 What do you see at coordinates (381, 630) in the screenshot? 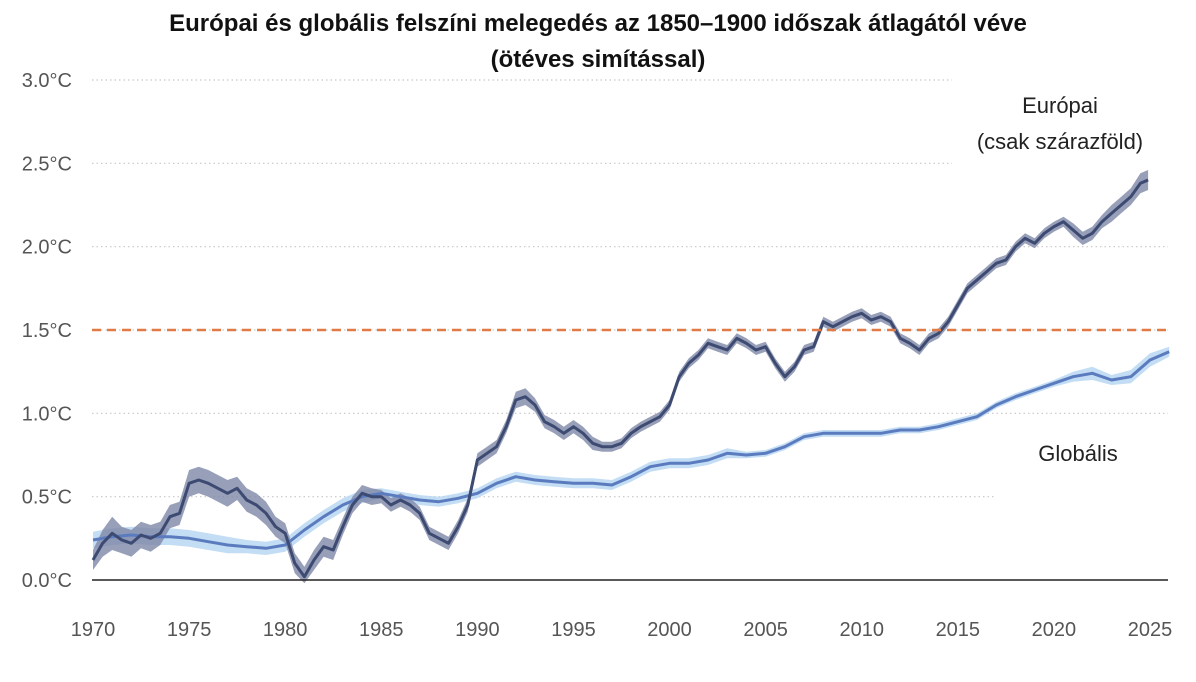
I see `x-tick-label: 1985` at bounding box center [381, 630].